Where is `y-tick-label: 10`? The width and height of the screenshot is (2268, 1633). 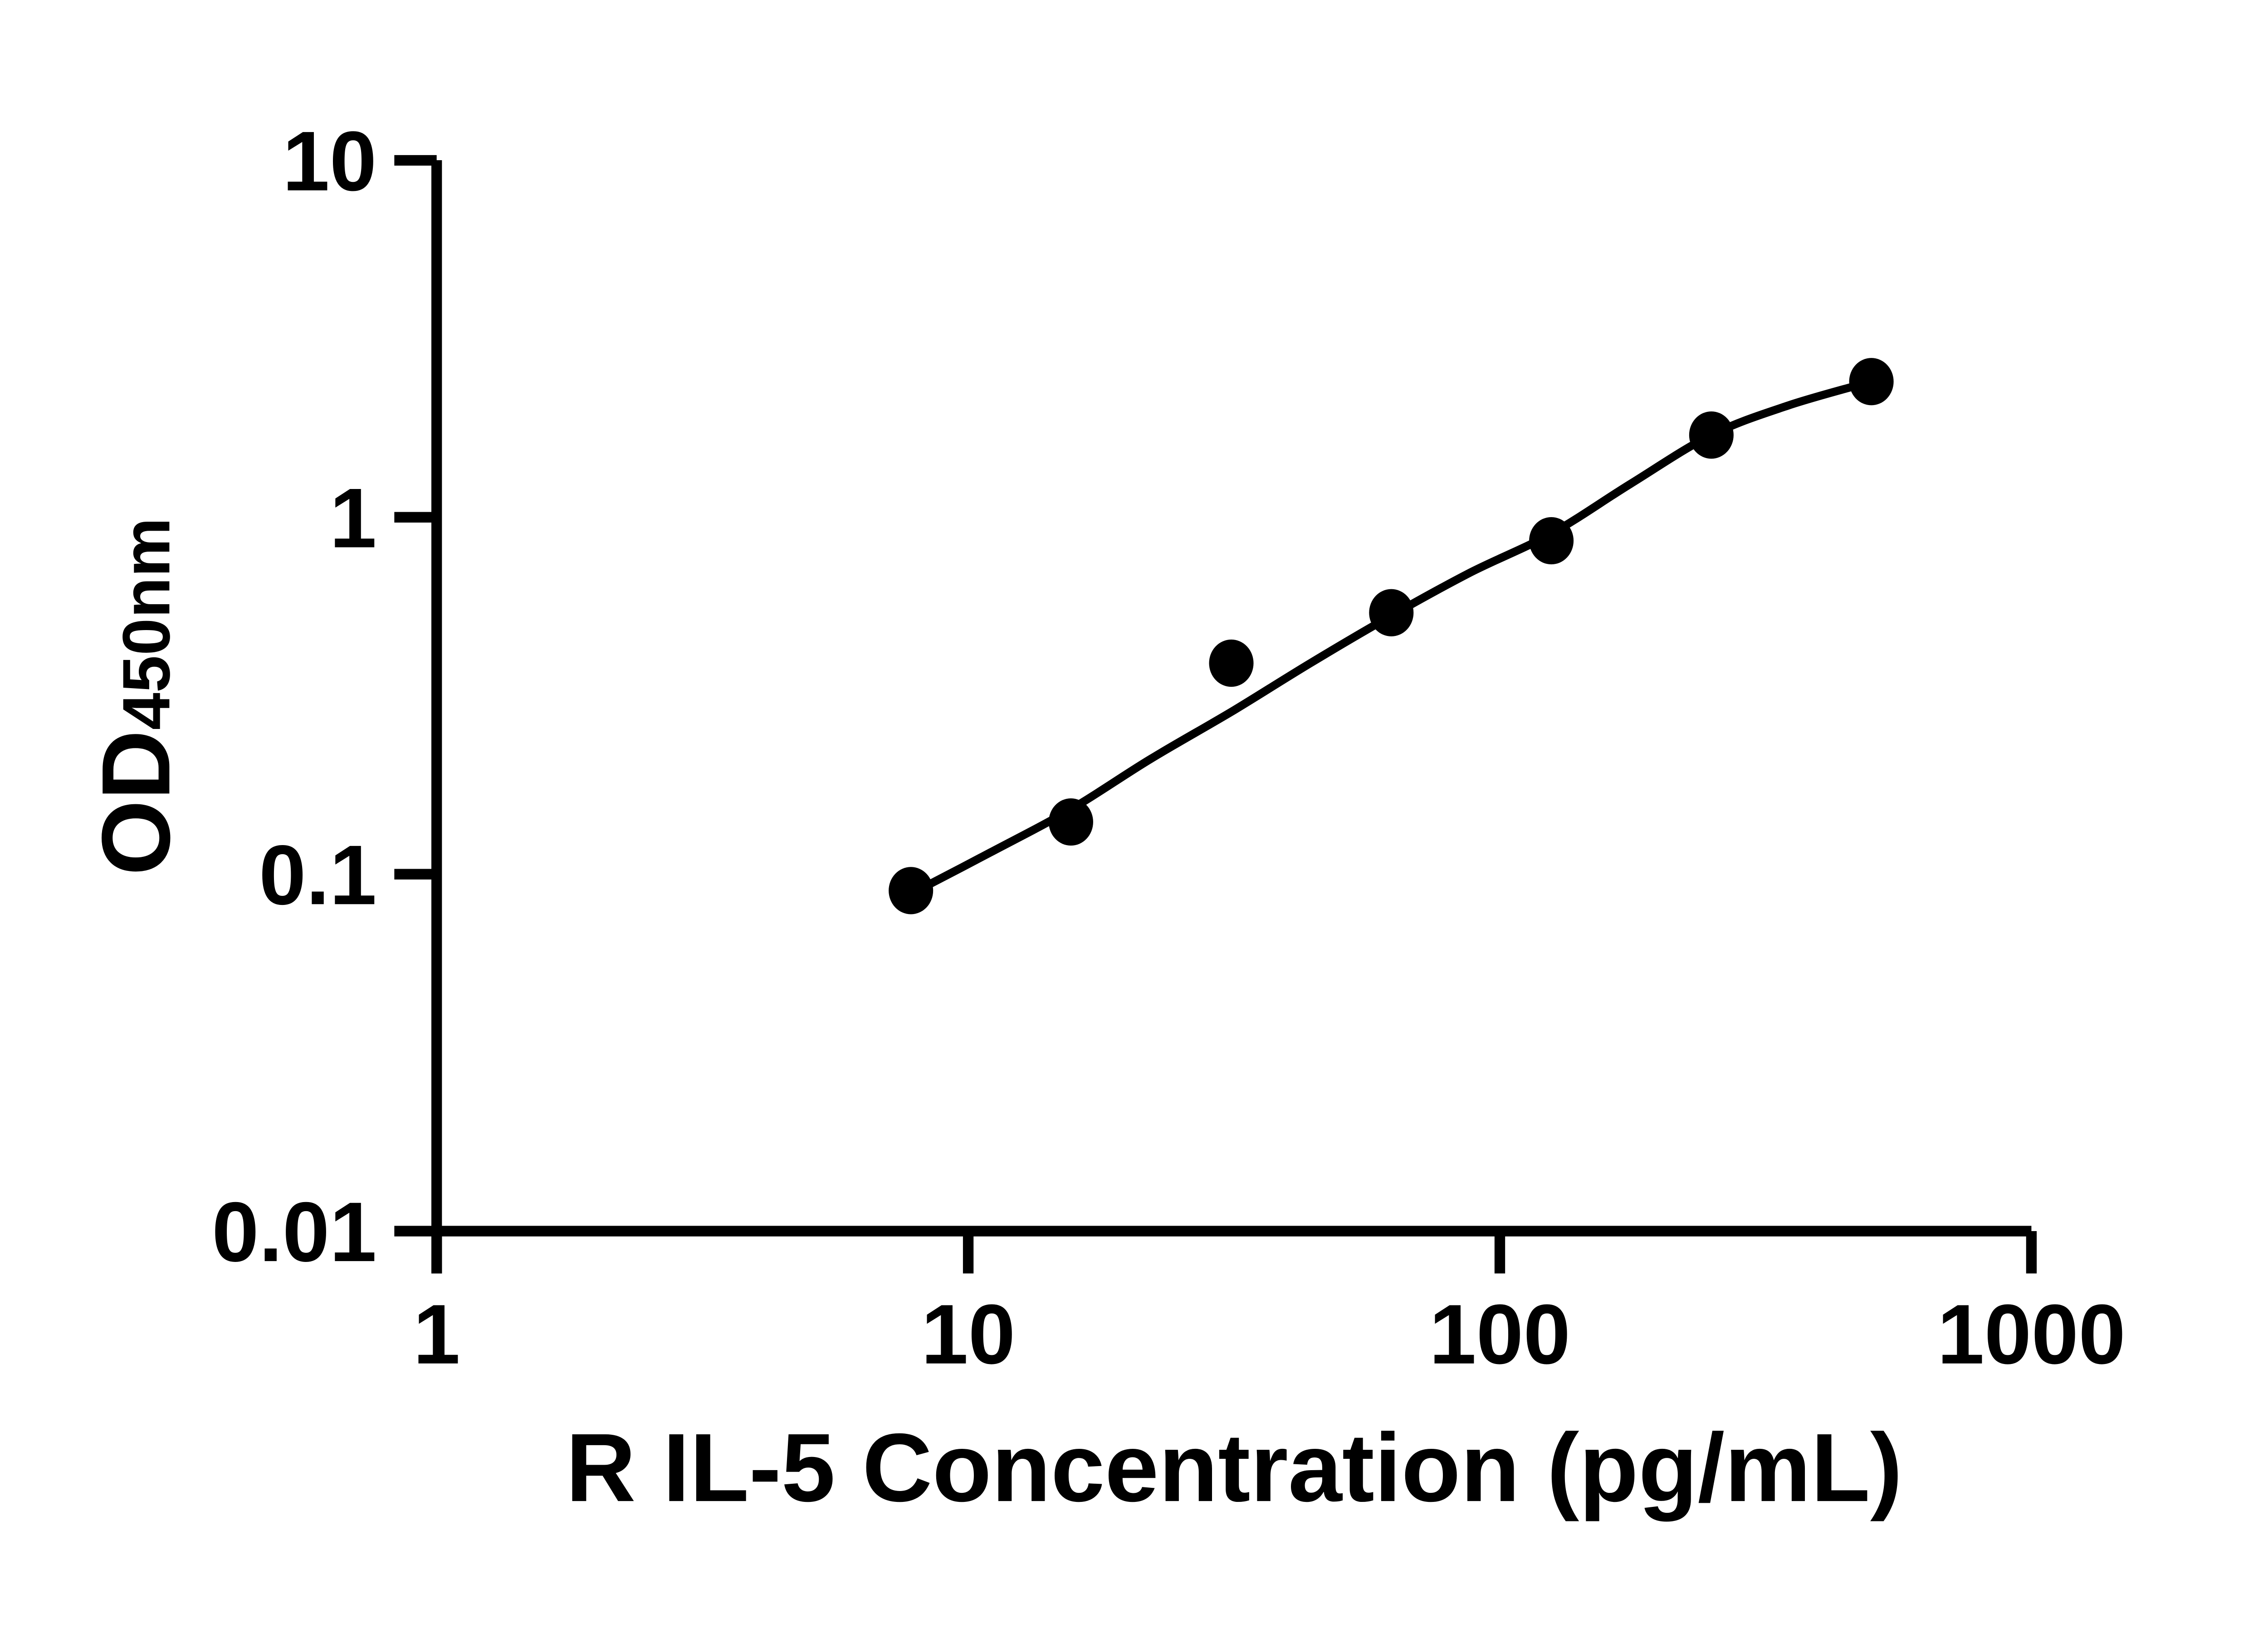 y-tick-label: 10 is located at coordinates (330, 161).